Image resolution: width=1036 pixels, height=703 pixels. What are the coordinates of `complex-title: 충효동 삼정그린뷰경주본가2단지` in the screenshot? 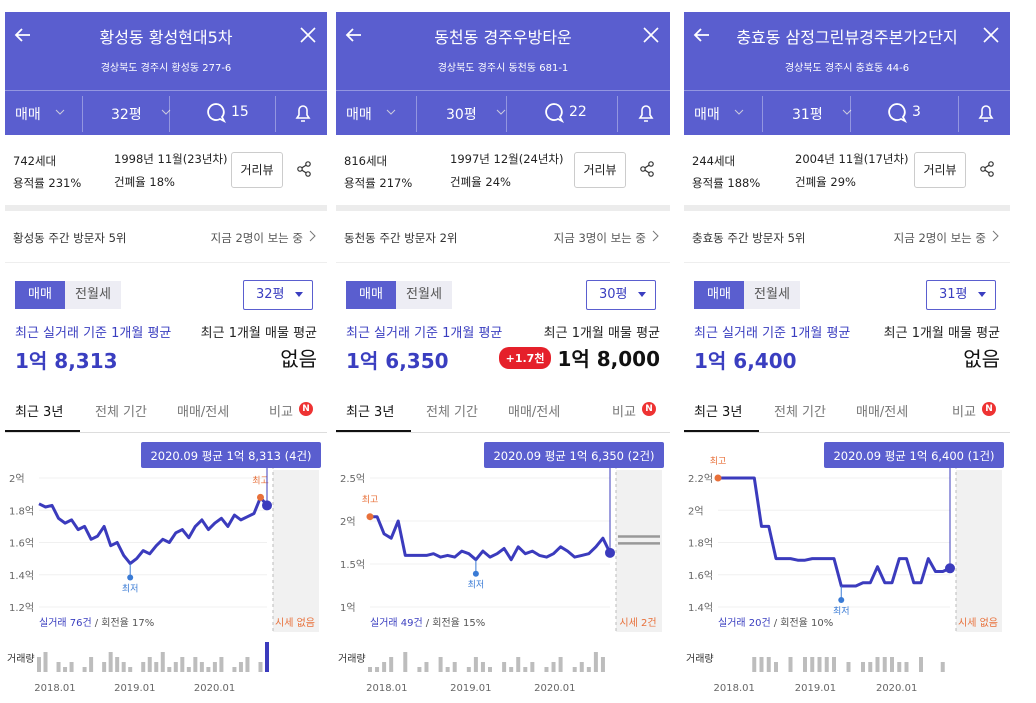 It's located at (847, 37).